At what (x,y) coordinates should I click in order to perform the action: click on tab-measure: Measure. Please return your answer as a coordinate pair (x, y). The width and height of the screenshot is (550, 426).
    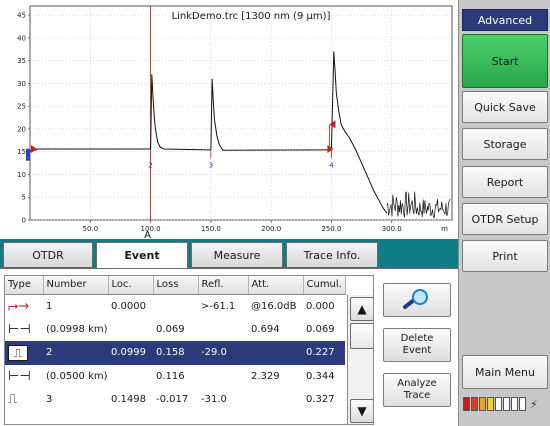
    Looking at the image, I should click on (237, 254).